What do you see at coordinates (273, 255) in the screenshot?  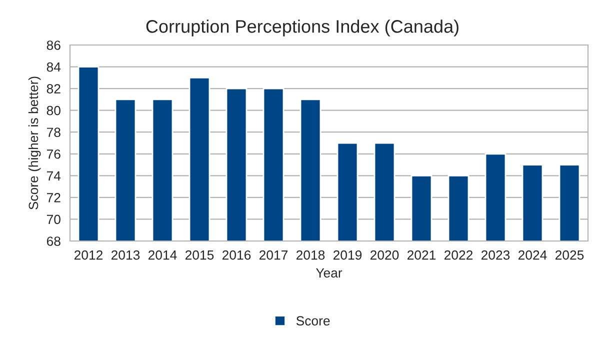 I see `x-tick-label: 2017` at bounding box center [273, 255].